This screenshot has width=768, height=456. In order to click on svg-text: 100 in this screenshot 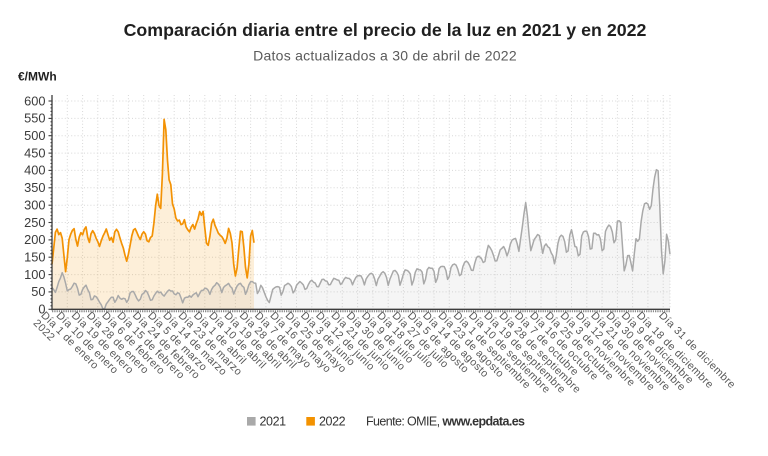, I will do `click(34, 274)`.